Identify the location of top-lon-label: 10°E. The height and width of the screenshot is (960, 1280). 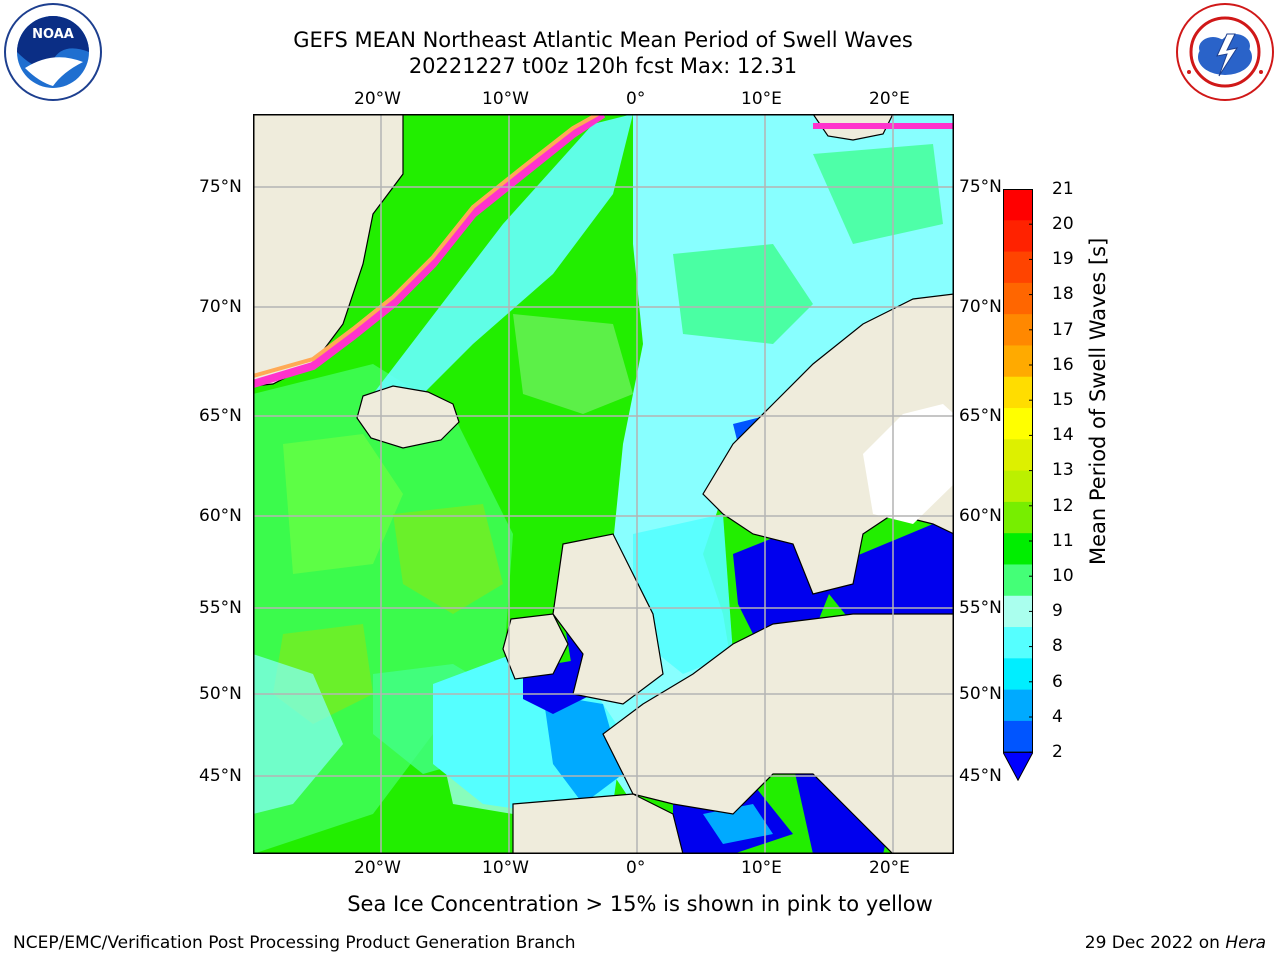
(761, 99).